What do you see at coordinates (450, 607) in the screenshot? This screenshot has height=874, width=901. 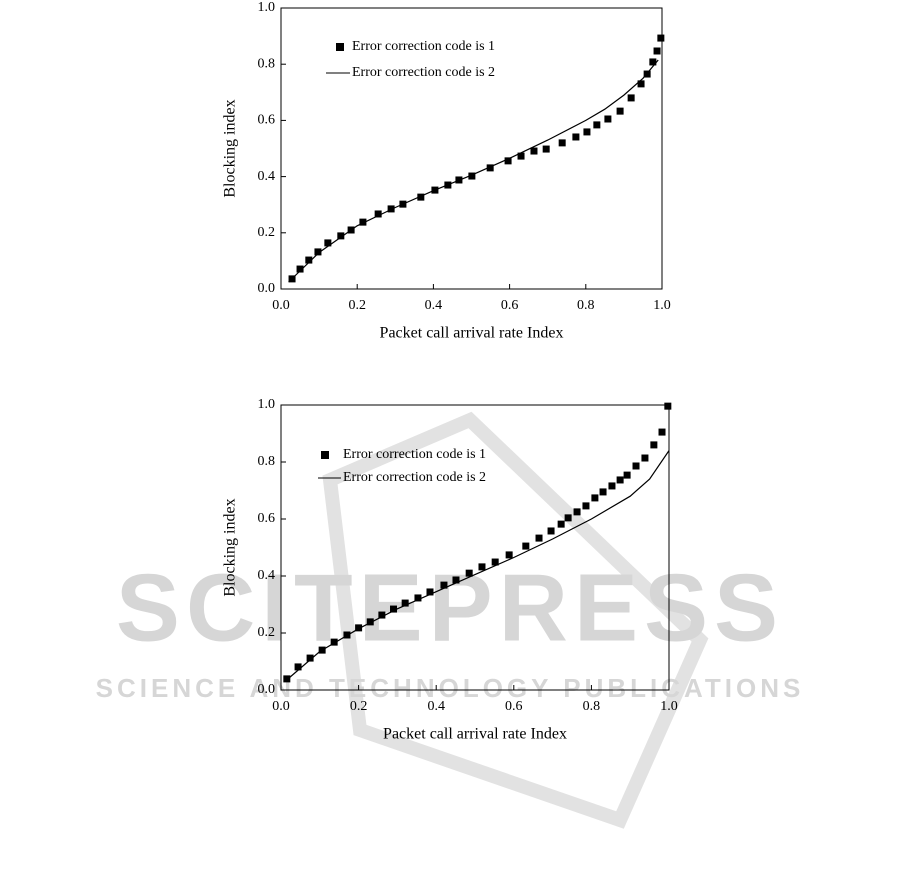 I see `watermark-title: SCITEPRESS` at bounding box center [450, 607].